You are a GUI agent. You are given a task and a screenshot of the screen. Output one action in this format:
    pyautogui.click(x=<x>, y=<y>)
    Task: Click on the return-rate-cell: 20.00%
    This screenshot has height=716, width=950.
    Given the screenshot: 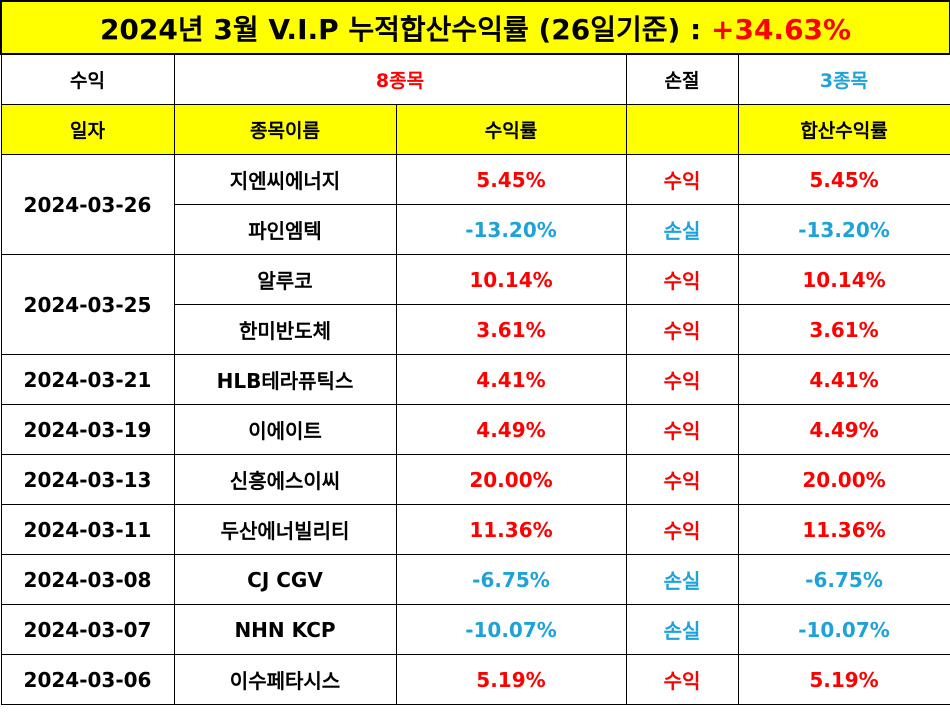 What is the action you would take?
    pyautogui.click(x=511, y=479)
    